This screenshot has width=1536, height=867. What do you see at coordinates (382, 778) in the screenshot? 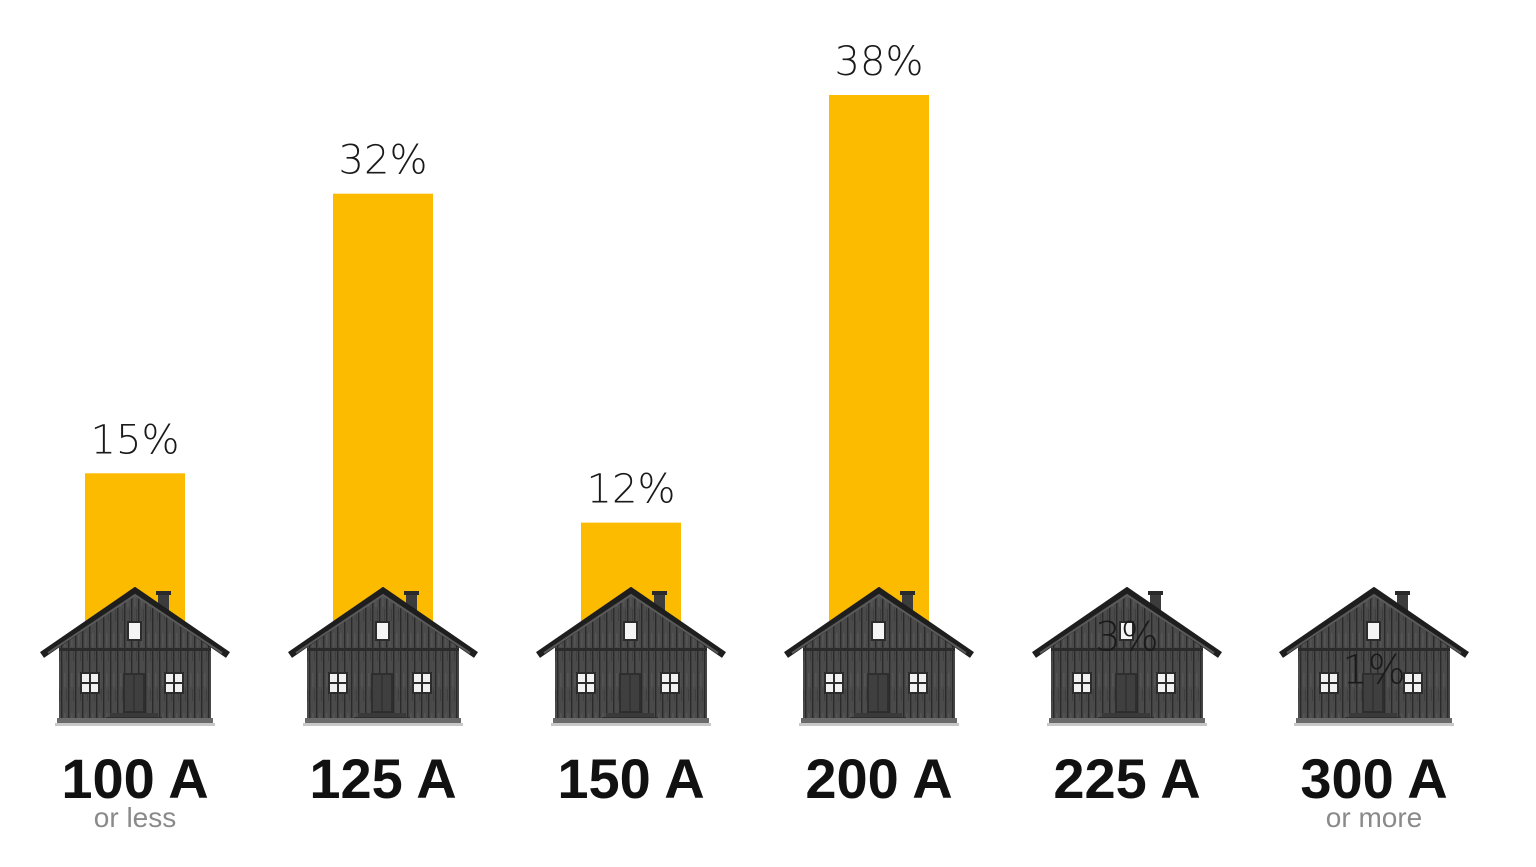
I see `category-label-1: 125 A` at bounding box center [382, 778].